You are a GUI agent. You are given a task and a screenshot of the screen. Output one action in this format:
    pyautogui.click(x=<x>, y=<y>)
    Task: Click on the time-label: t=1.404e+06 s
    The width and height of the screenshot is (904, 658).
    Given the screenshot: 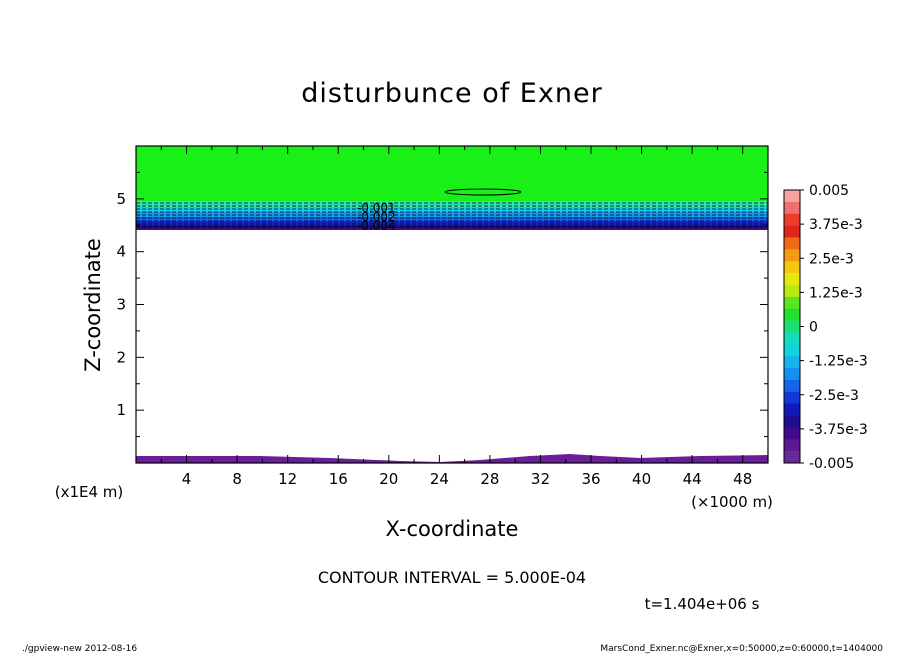 What is the action you would take?
    pyautogui.click(x=702, y=604)
    